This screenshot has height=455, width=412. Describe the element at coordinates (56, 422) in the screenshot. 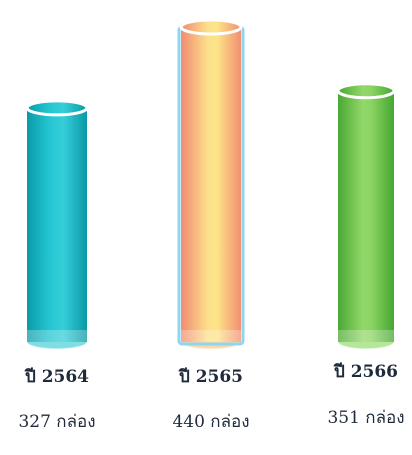

I see `value-label: 327 กล่อง` at that location.